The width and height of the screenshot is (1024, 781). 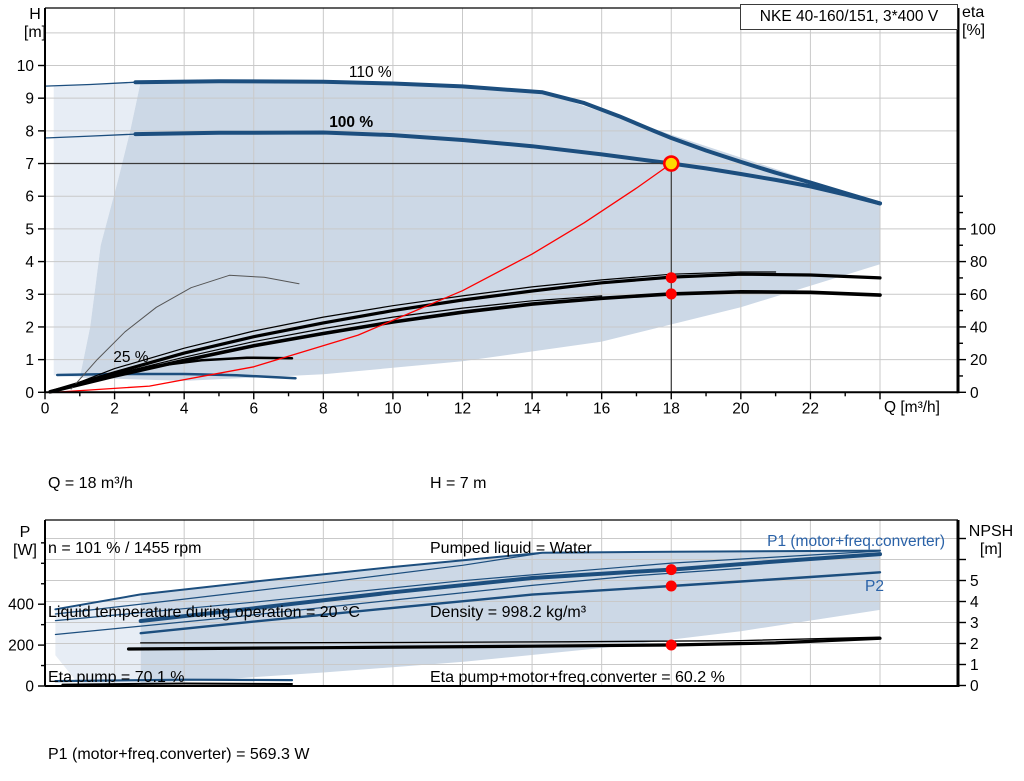 What do you see at coordinates (21, 605) in the screenshot?
I see `p-tick-label: 400` at bounding box center [21, 605].